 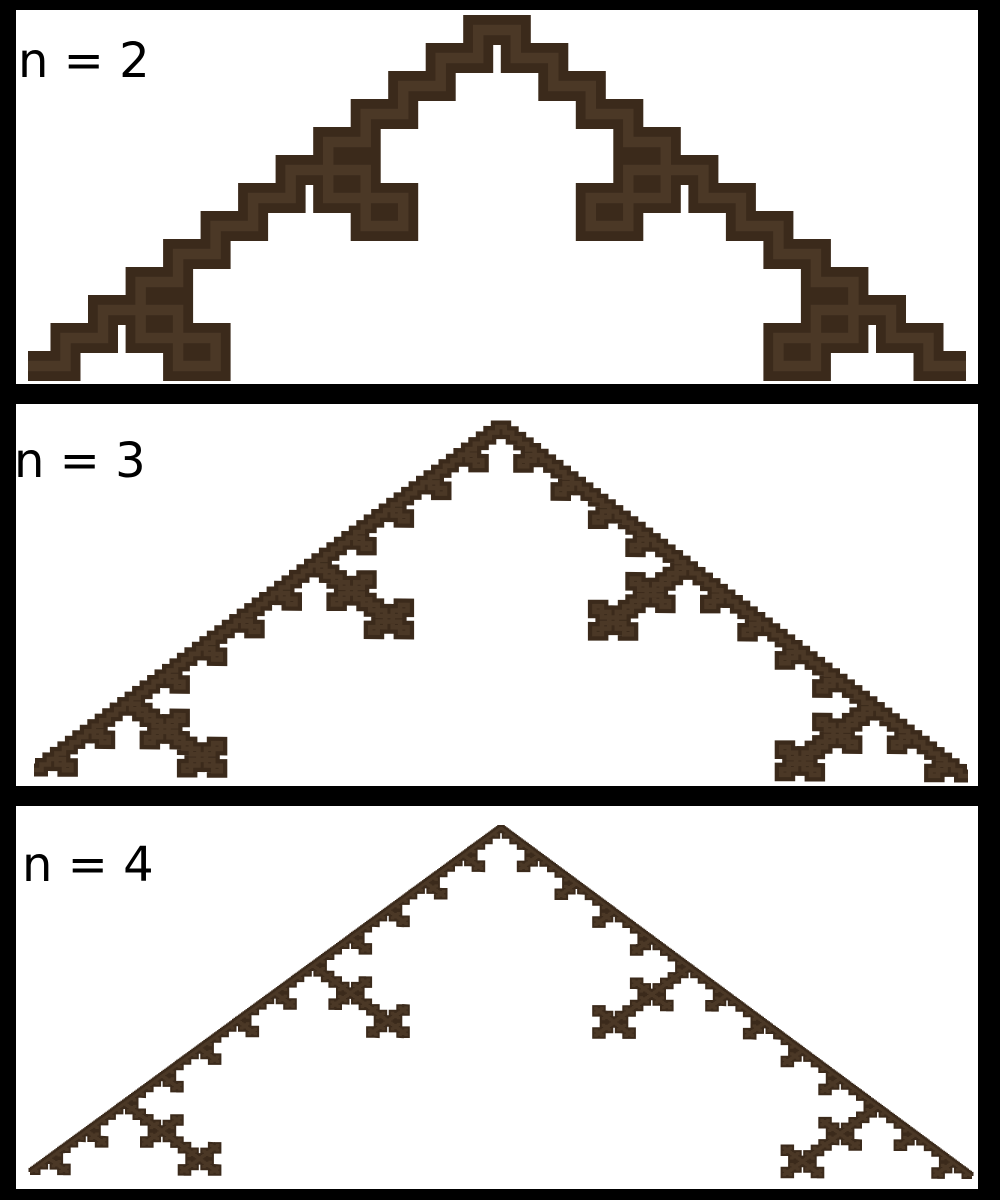 What do you see at coordinates (84, 61) in the screenshot?
I see `panel-label: n = 2` at bounding box center [84, 61].